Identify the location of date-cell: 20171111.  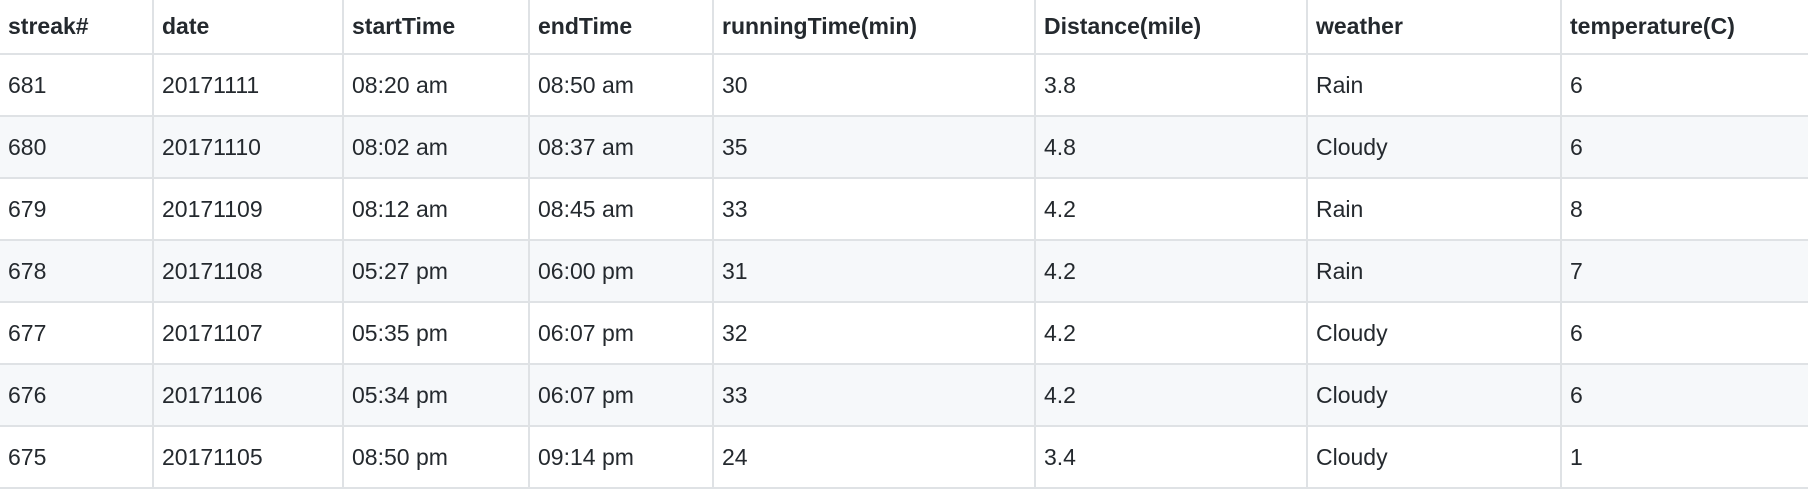
(248, 85).